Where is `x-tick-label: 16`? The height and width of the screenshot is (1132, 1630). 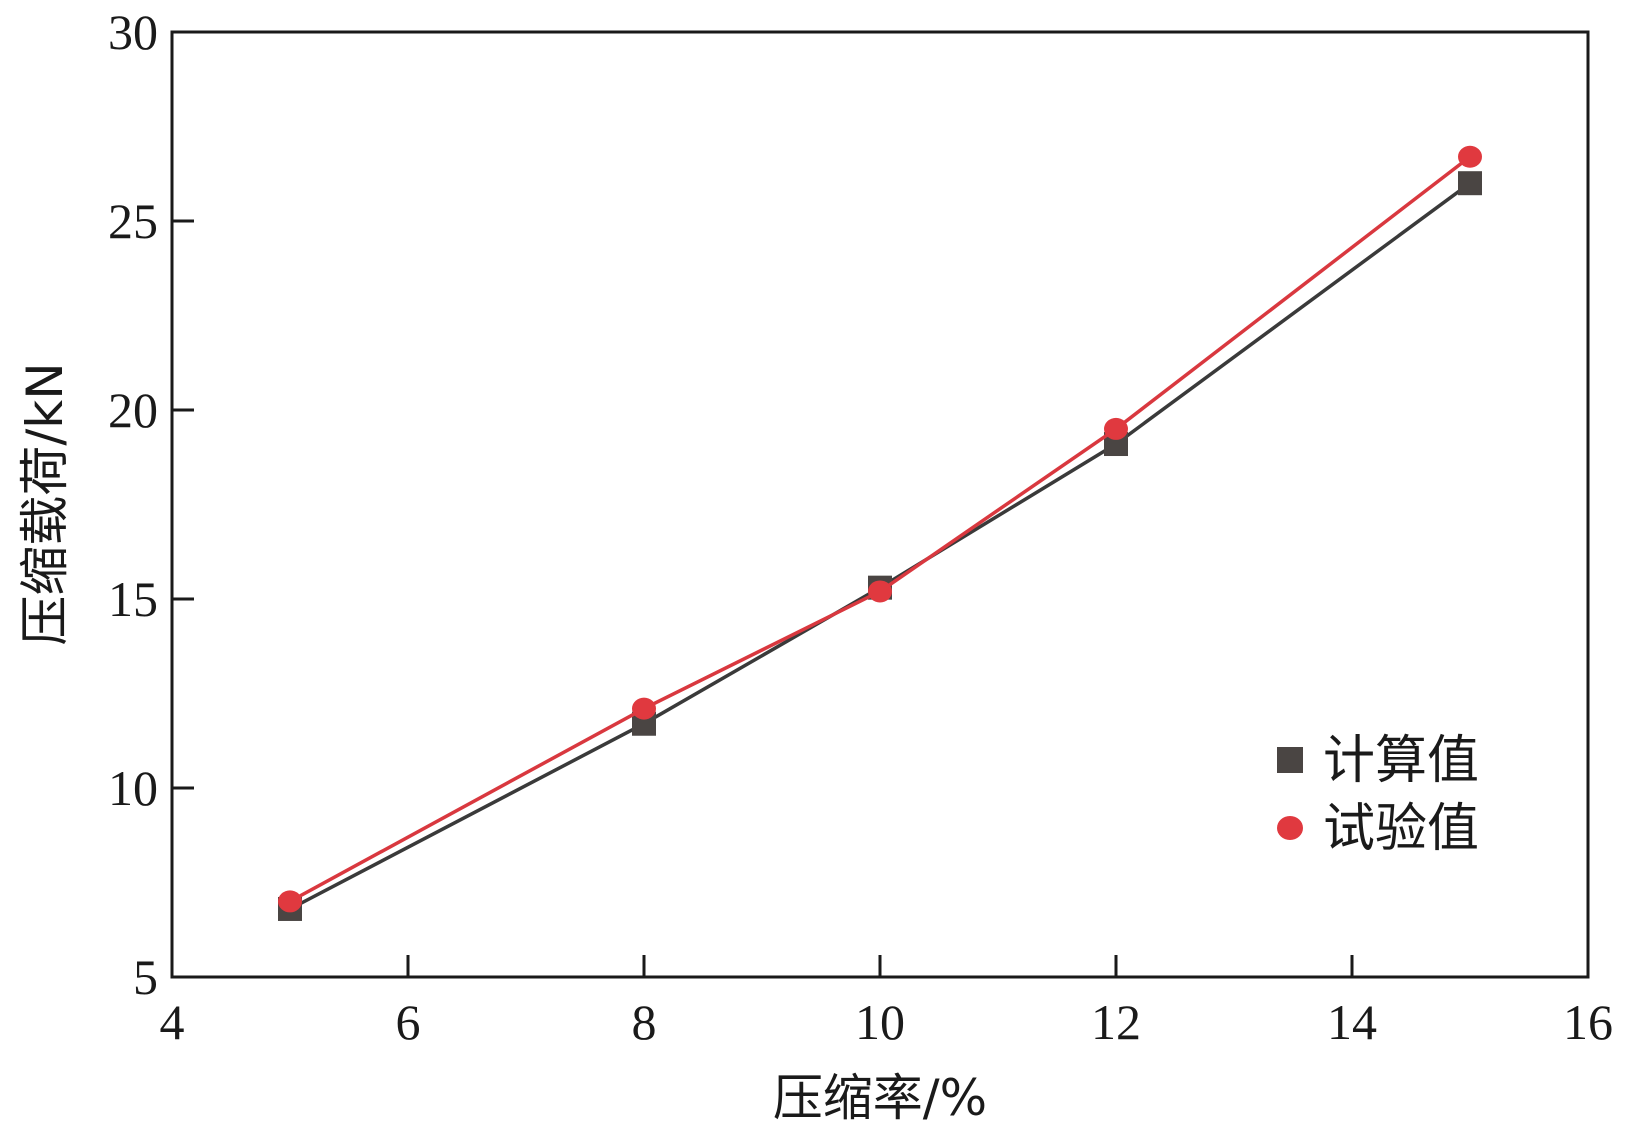
x-tick-label: 16 is located at coordinates (1588, 1022).